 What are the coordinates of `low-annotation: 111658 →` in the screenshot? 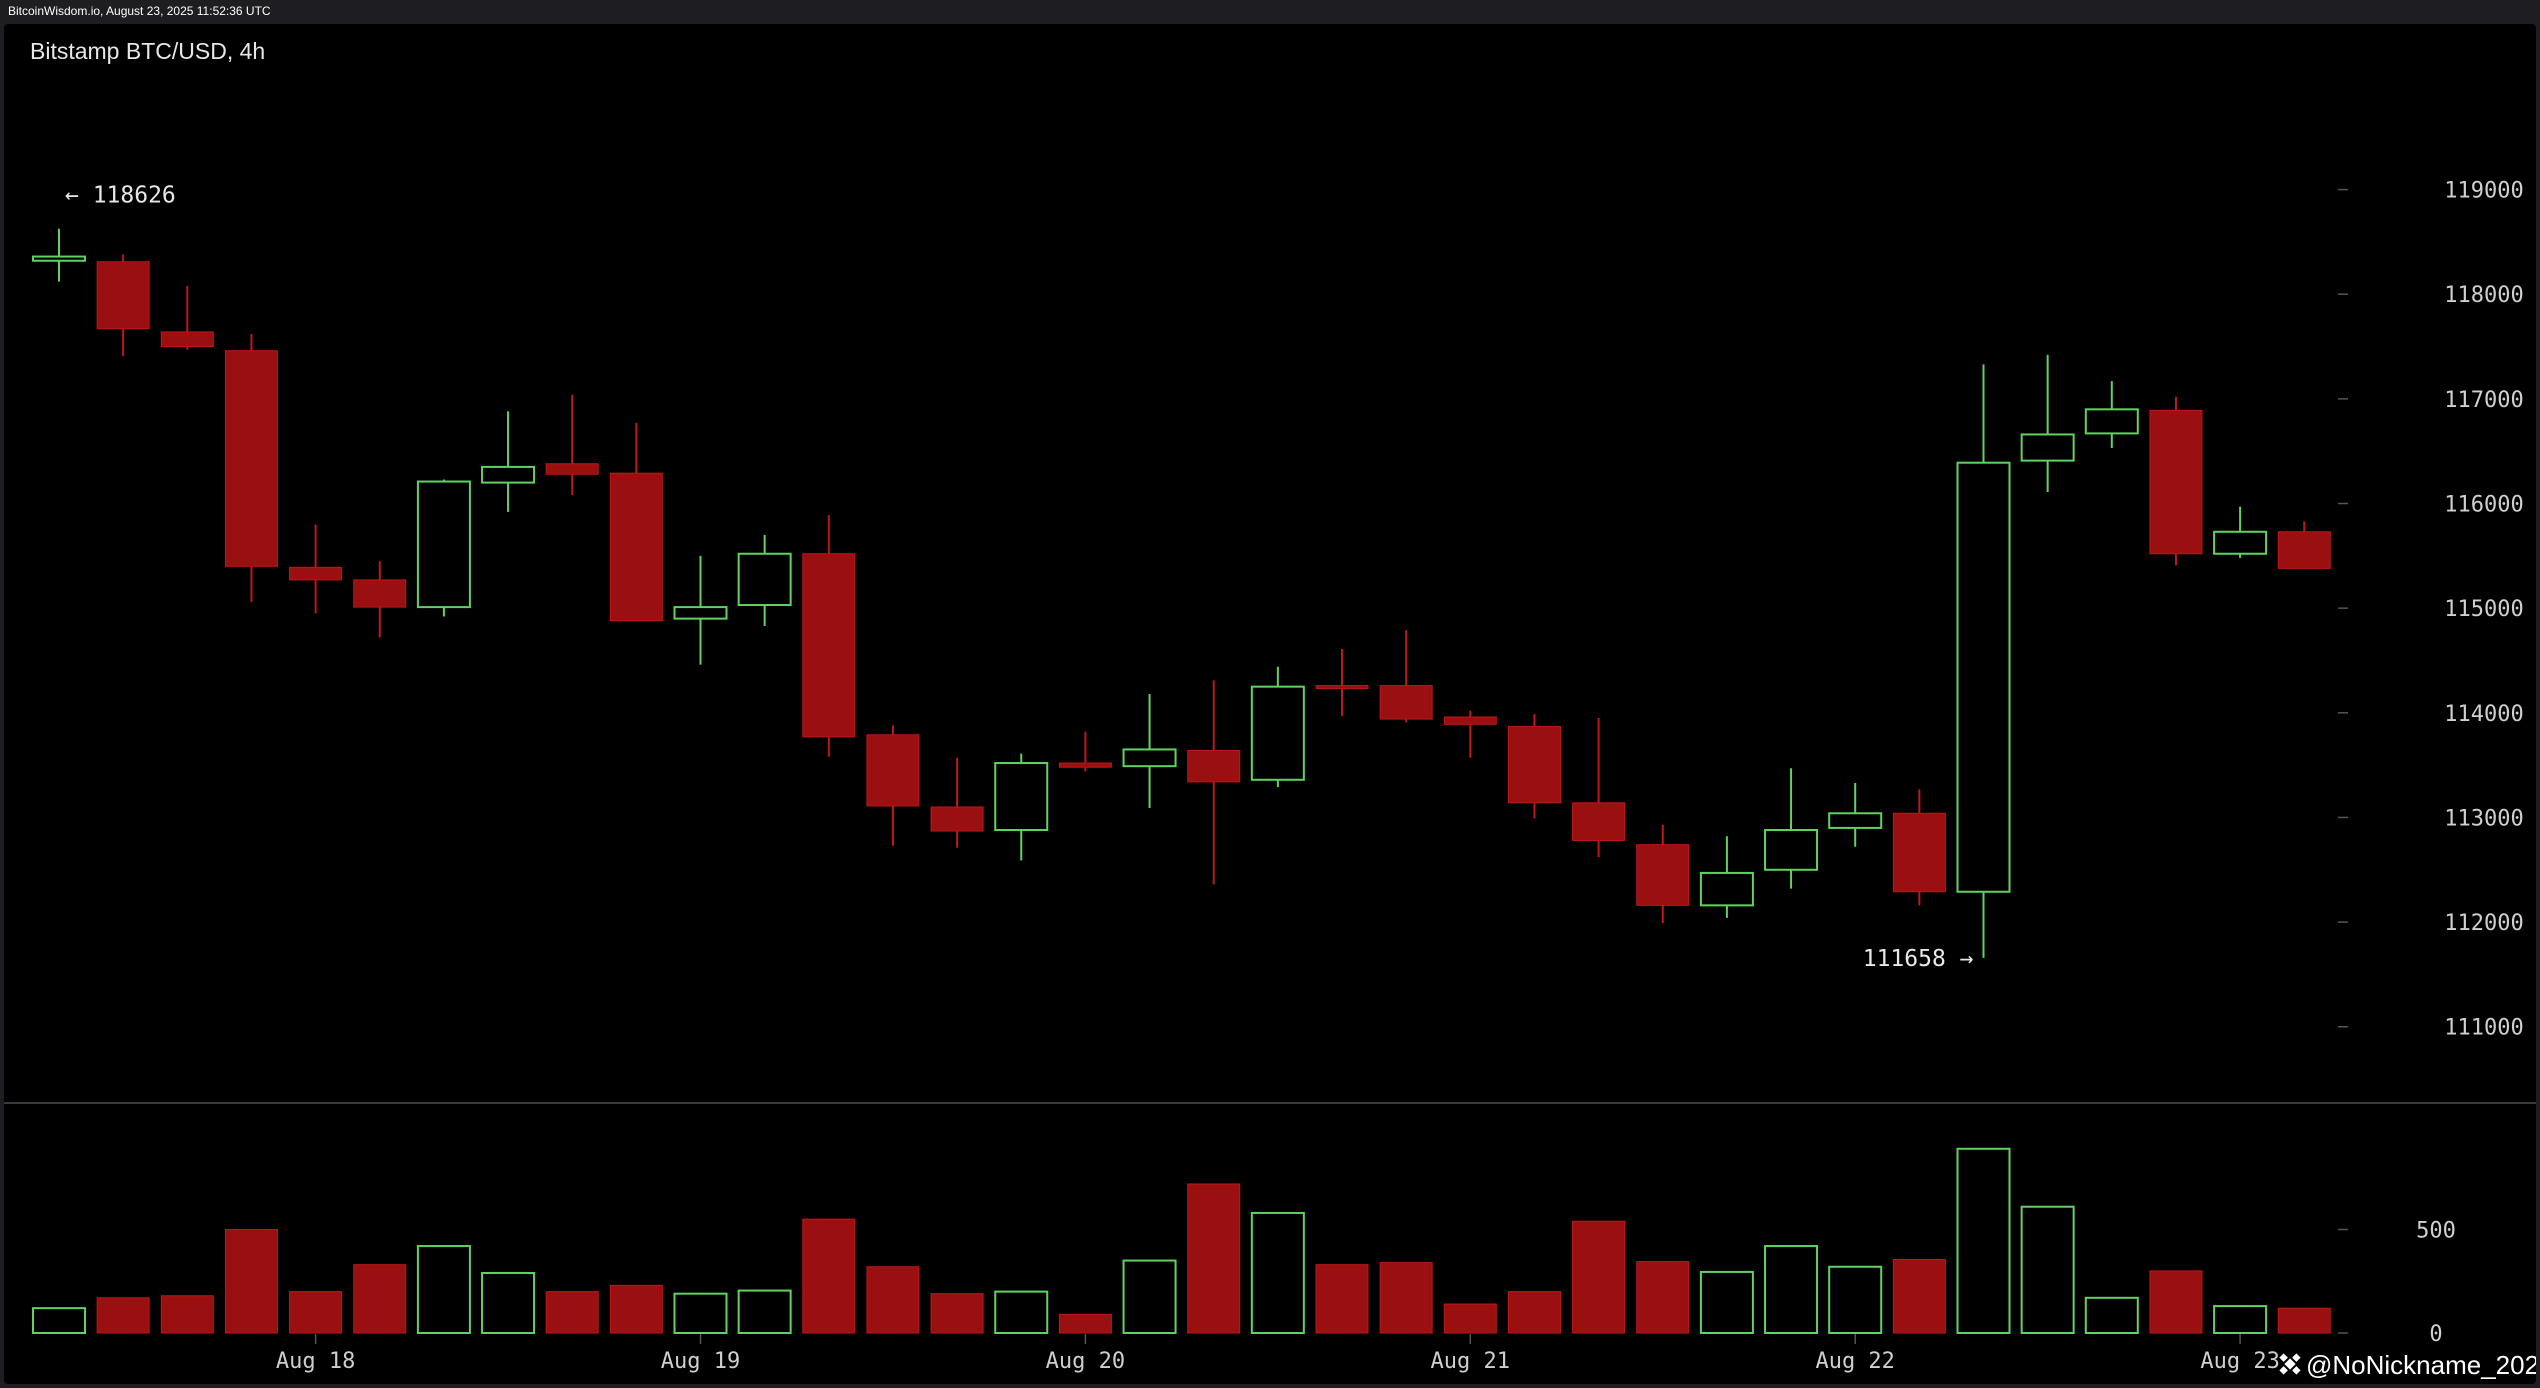 It's located at (1918, 959).